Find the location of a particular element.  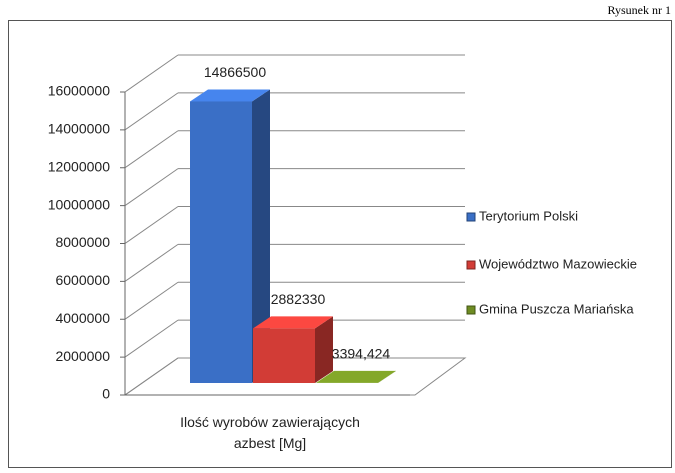

y-tick-label: 14000000 is located at coordinates (79, 129).